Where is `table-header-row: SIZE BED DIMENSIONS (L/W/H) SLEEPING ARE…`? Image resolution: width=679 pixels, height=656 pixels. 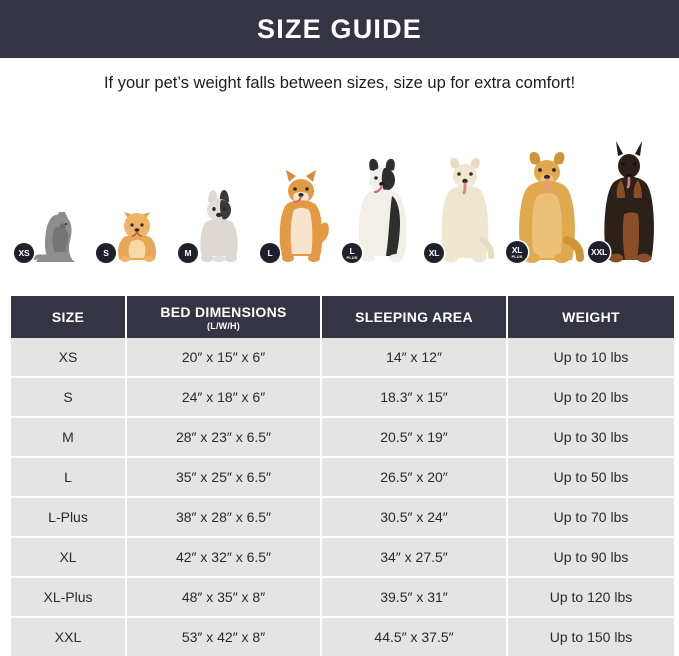 table-header-row: SIZE BED DIMENSIONS (L/W/H) SLEEPING ARE… is located at coordinates (342, 317).